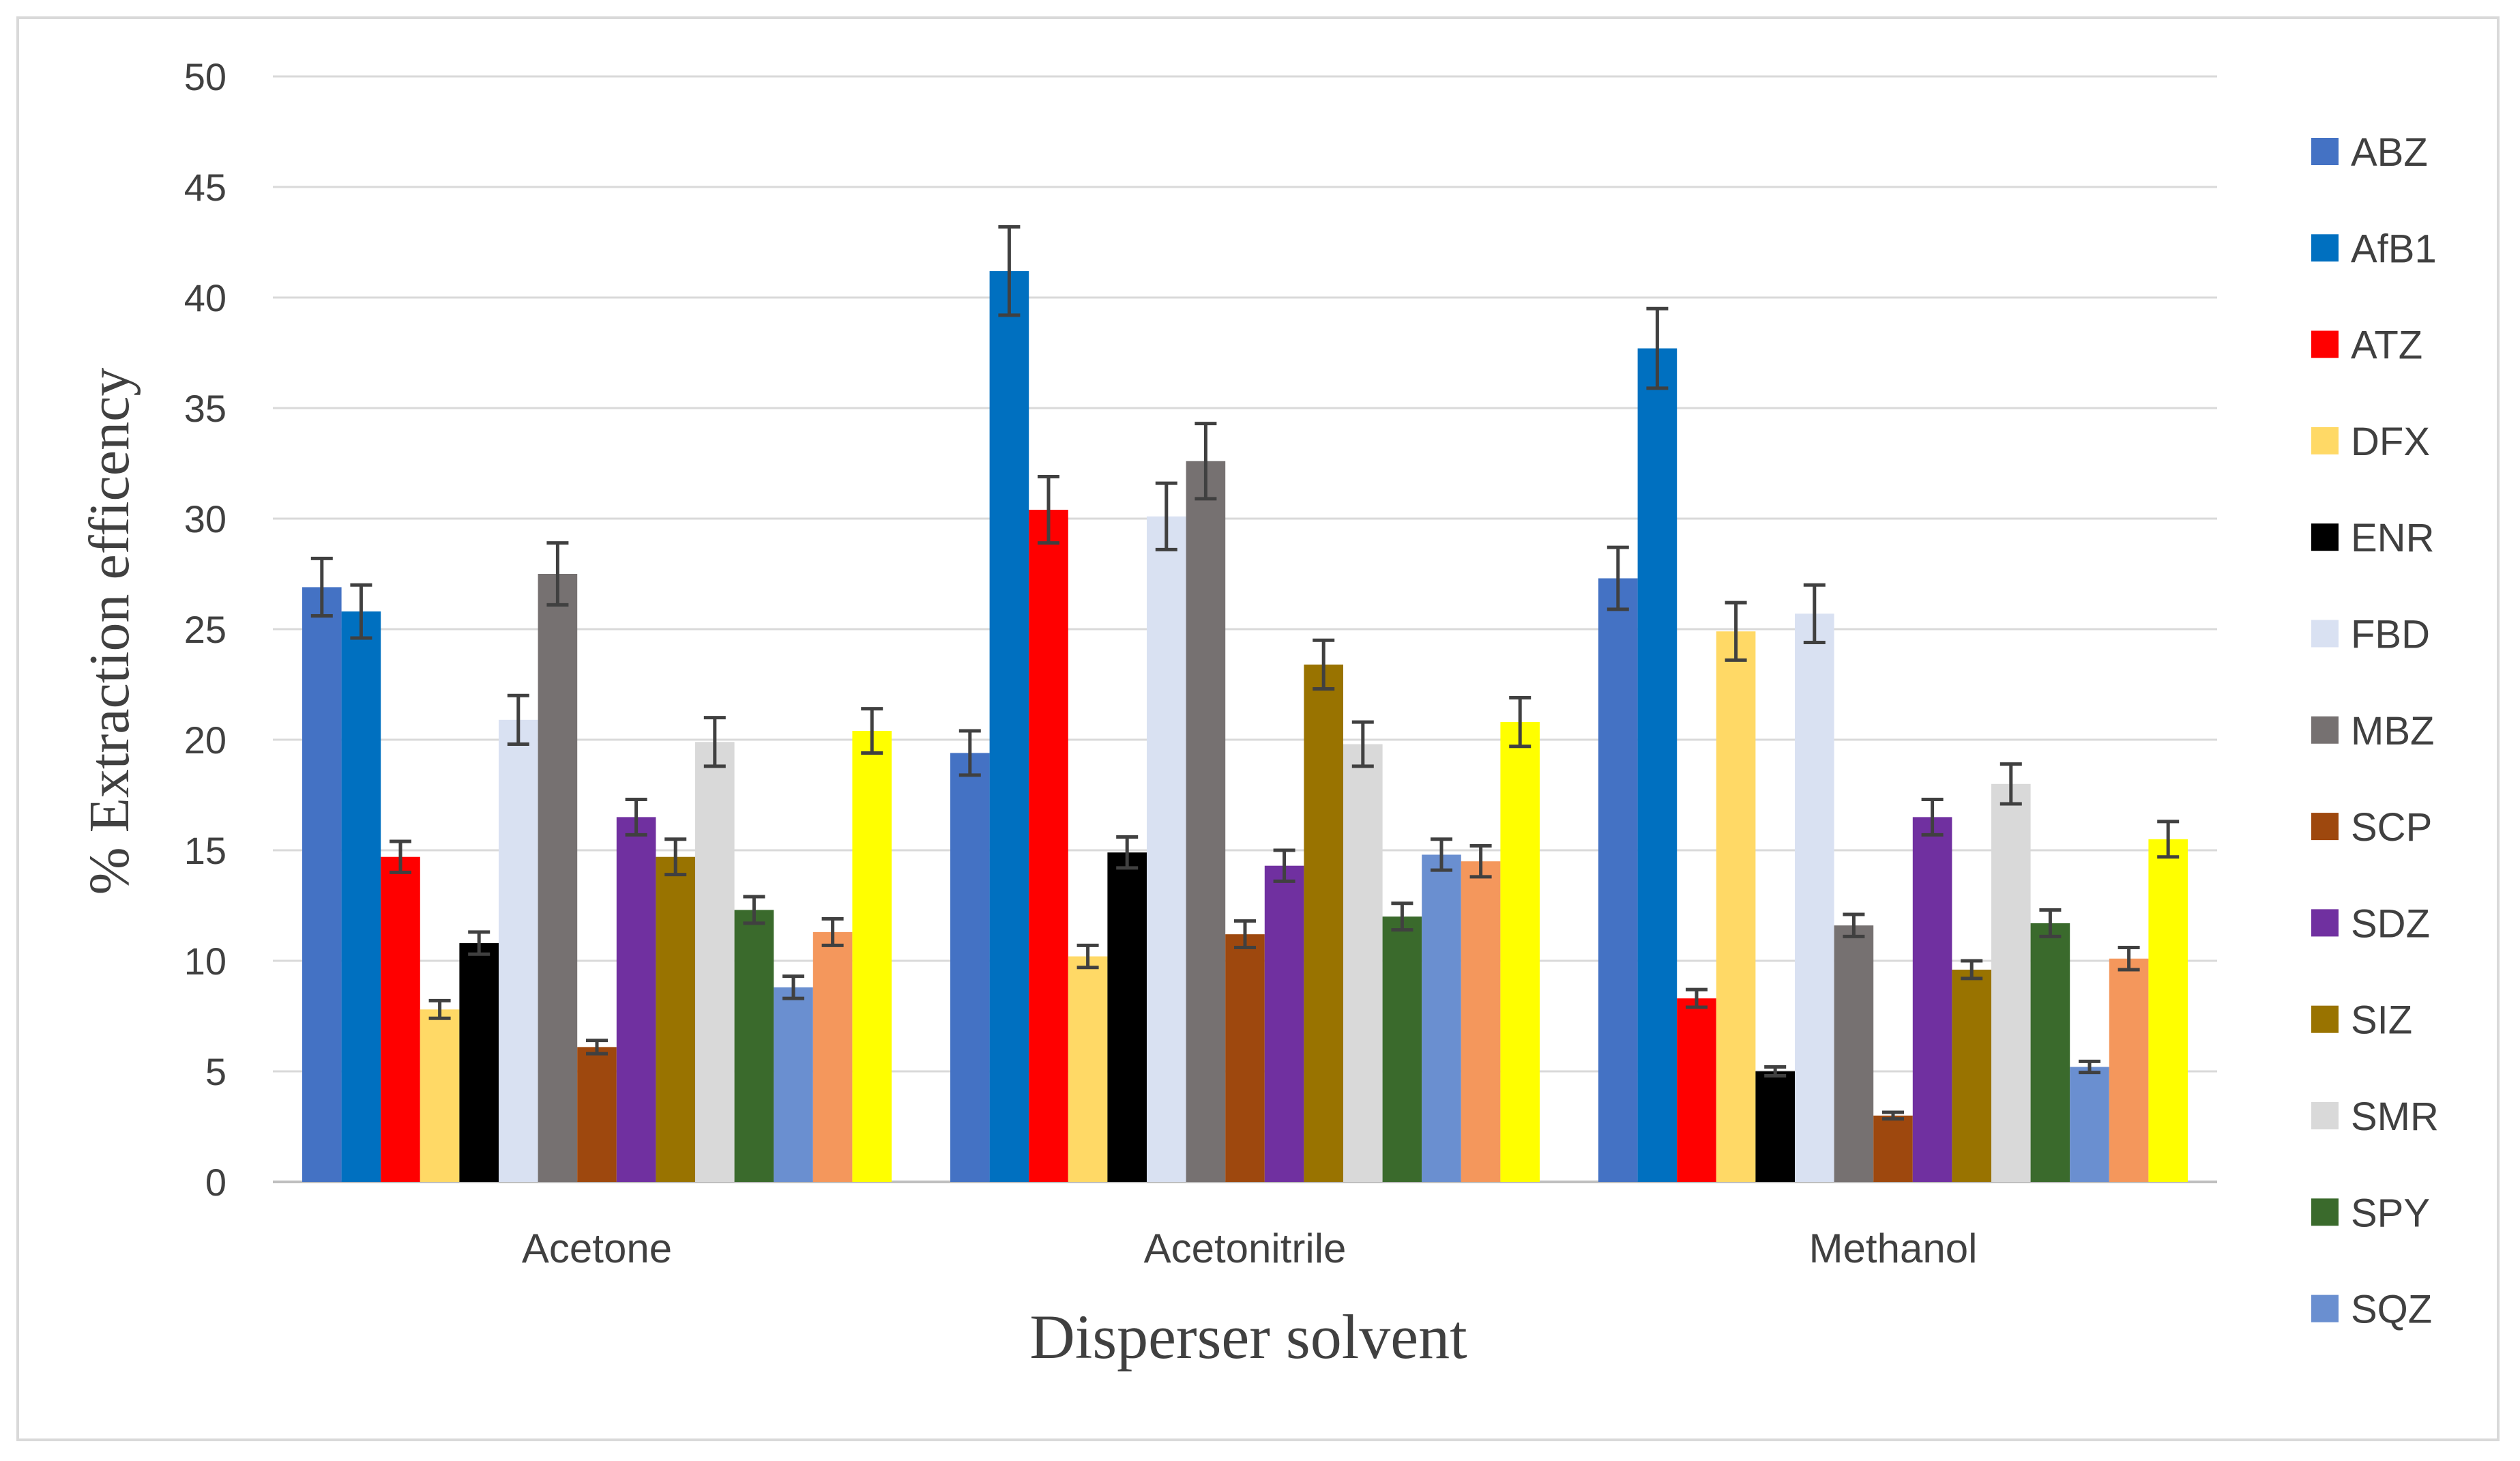 Image resolution: width=2520 pixels, height=1461 pixels. I want to click on legend-item-enr: ENR, so click(2372, 538).